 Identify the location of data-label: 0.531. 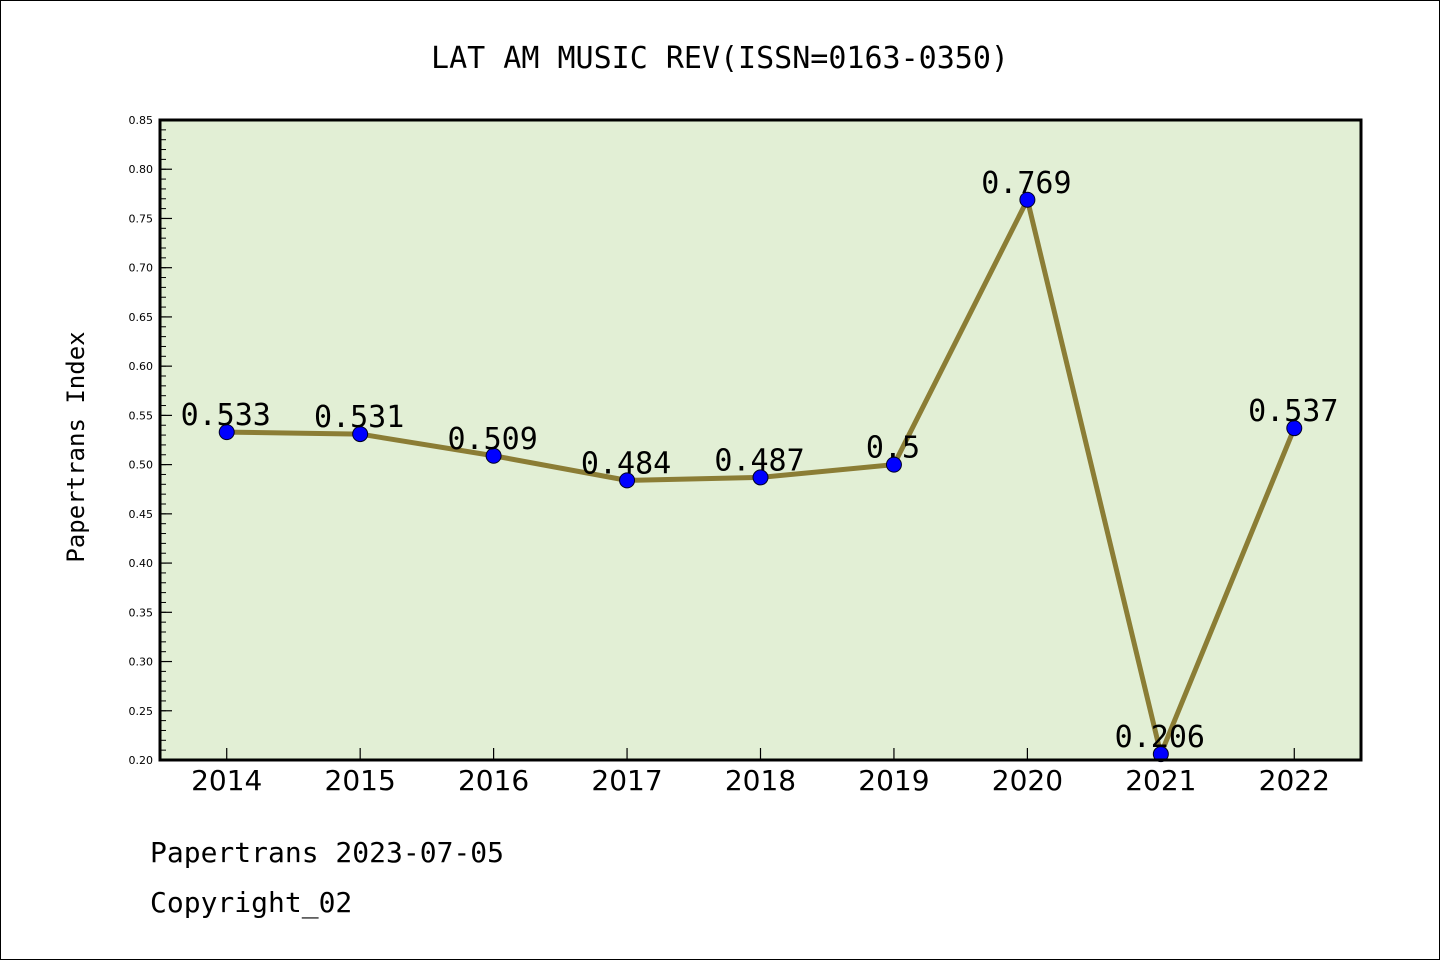
(359, 417).